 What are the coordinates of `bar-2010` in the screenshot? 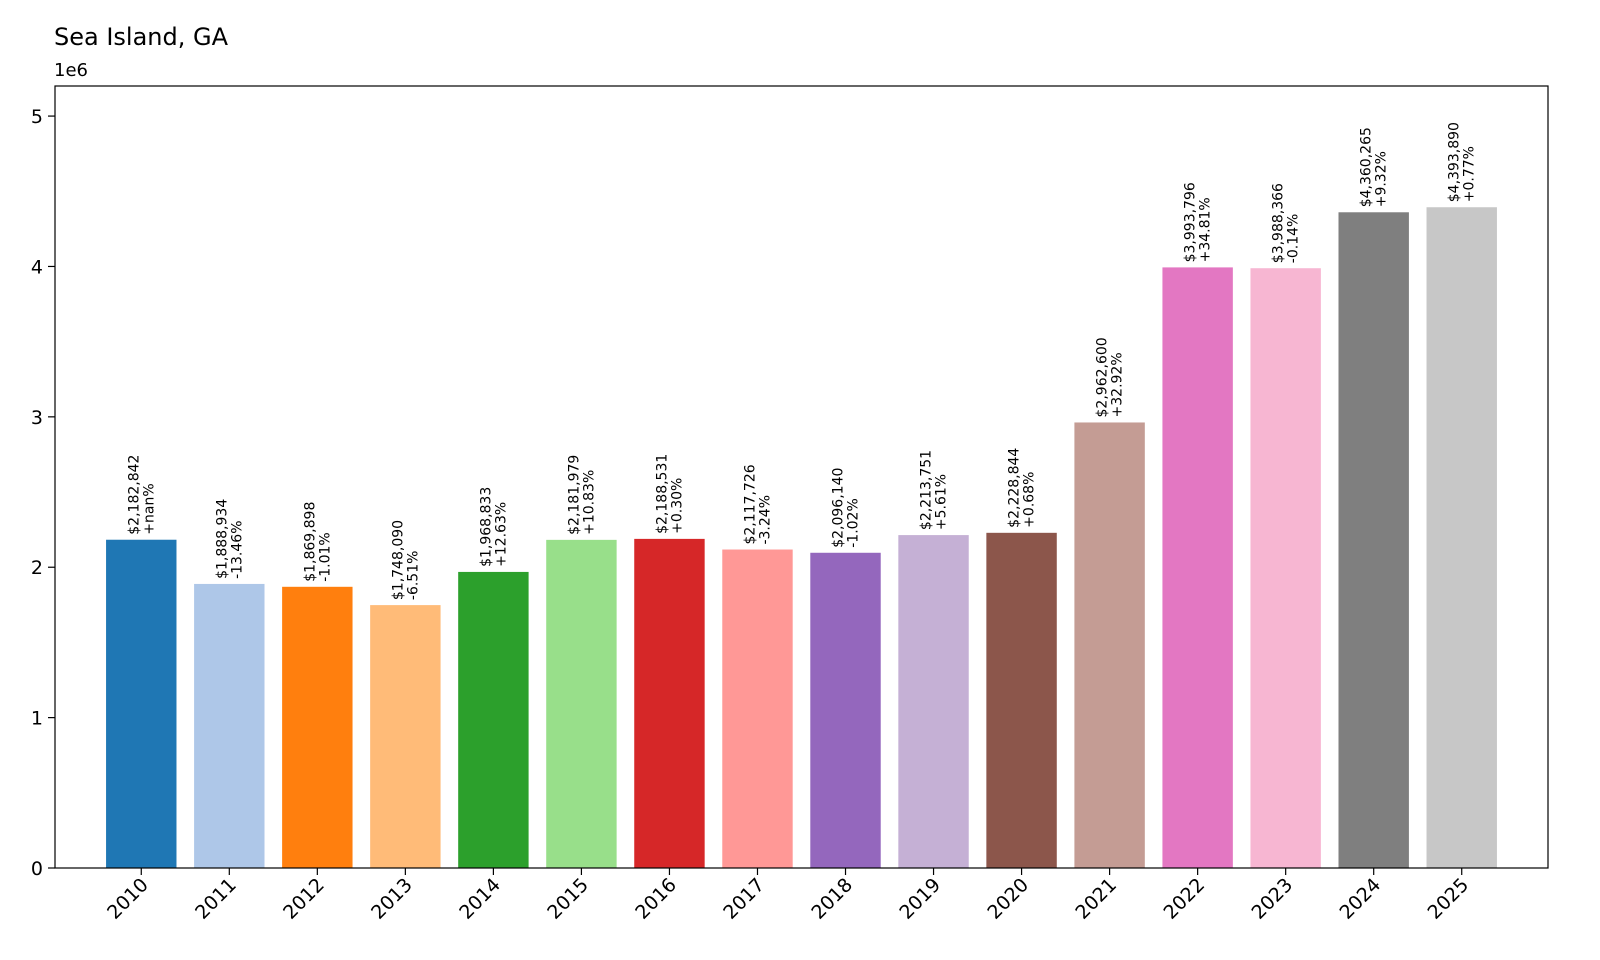 It's located at (141, 703).